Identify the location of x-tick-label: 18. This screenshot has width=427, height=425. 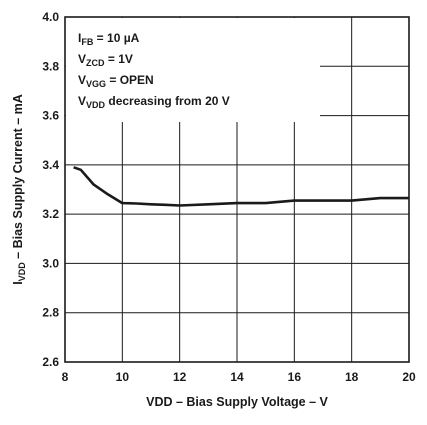
(352, 377).